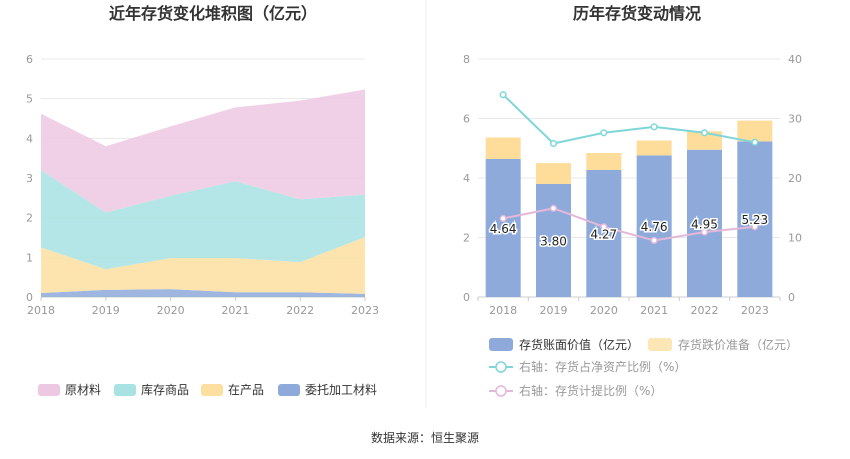  I want to click on y-tick-label: 5, so click(29, 99).